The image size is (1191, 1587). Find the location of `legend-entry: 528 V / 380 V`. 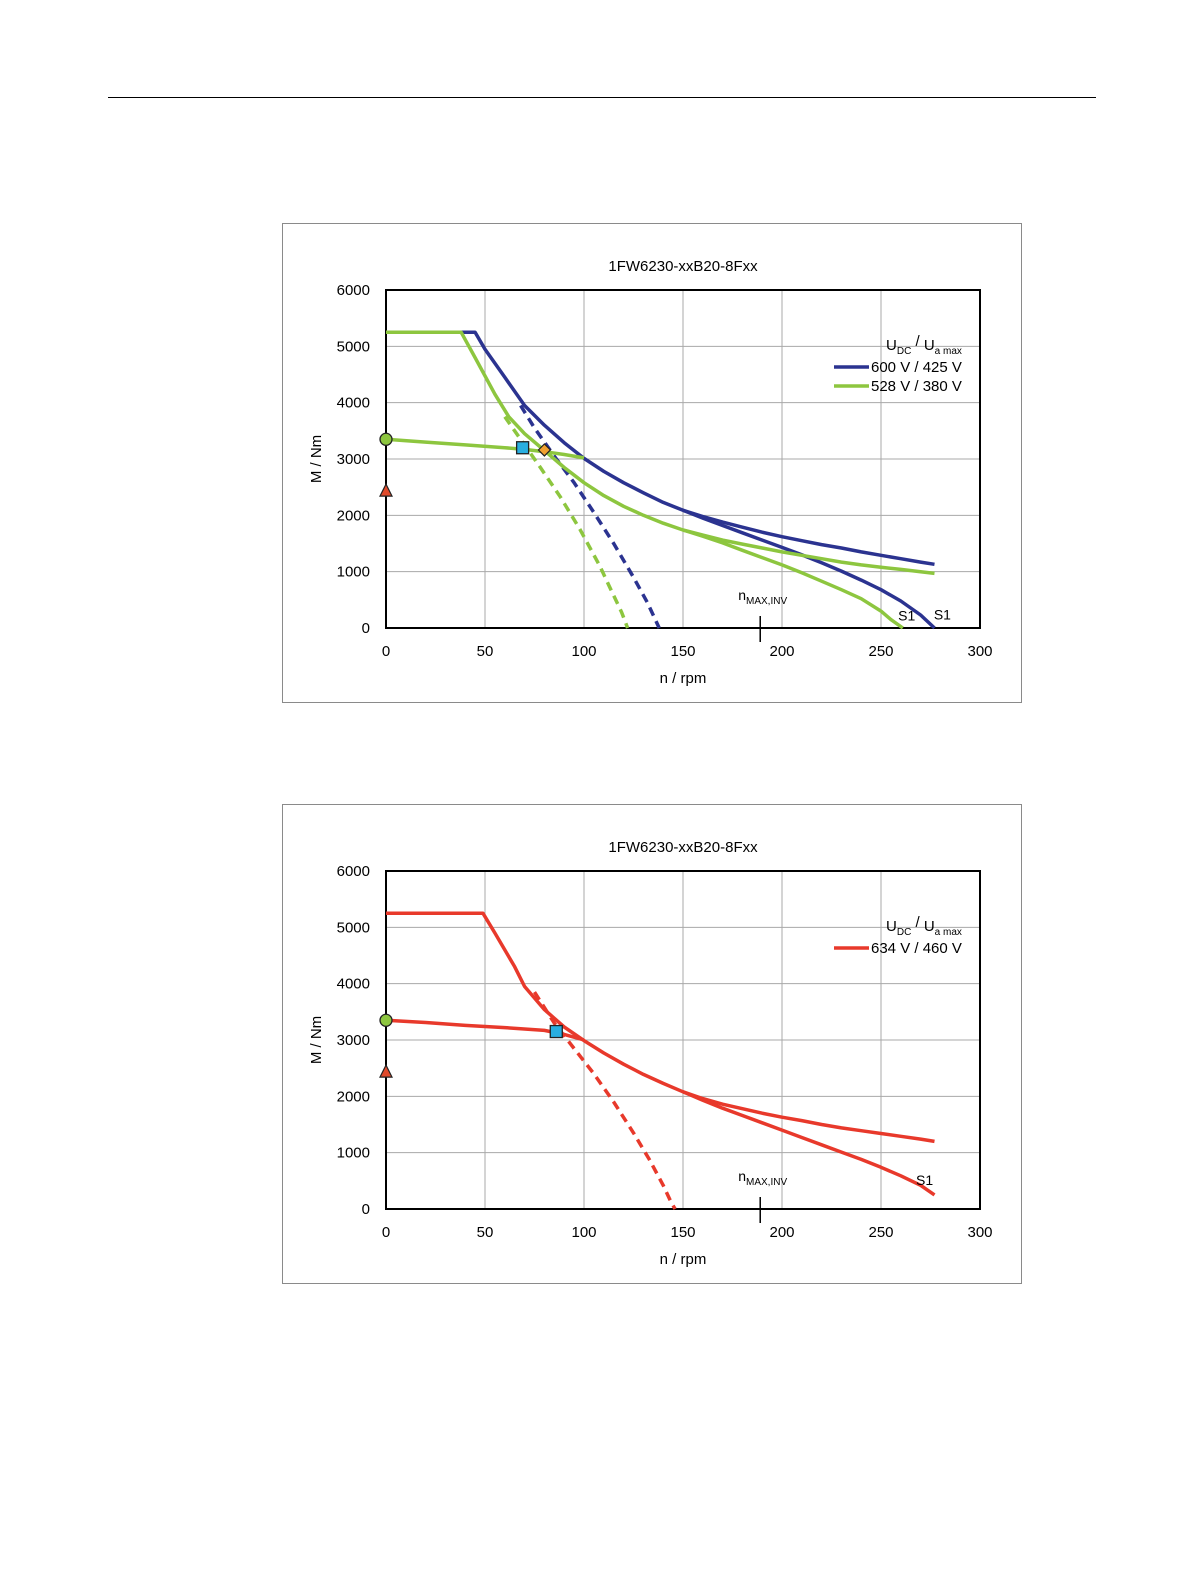

legend-entry: 528 V / 380 V is located at coordinates (916, 386).